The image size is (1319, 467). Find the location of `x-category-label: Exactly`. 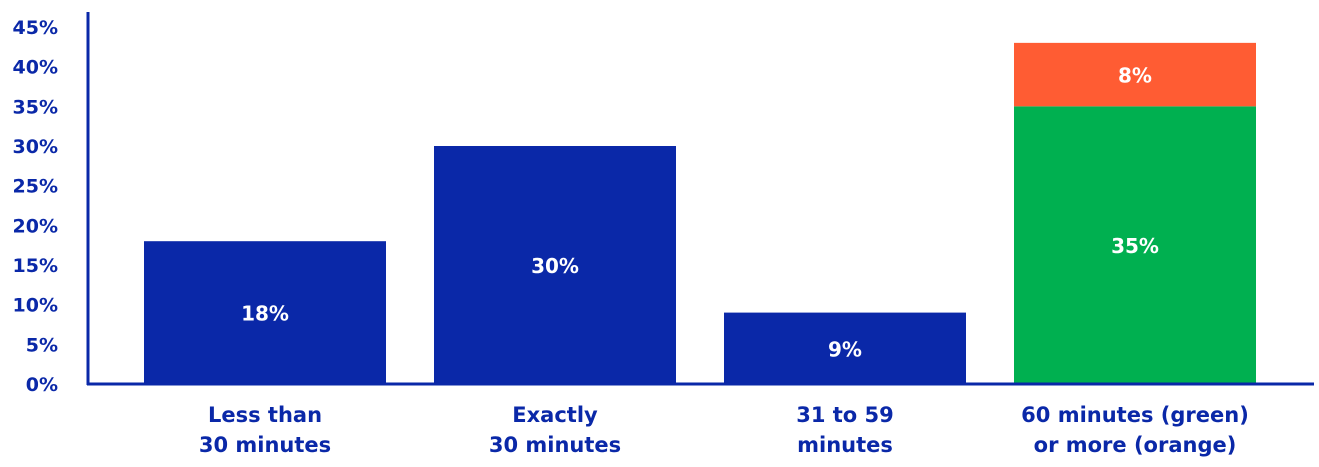

x-category-label: Exactly is located at coordinates (555, 415).